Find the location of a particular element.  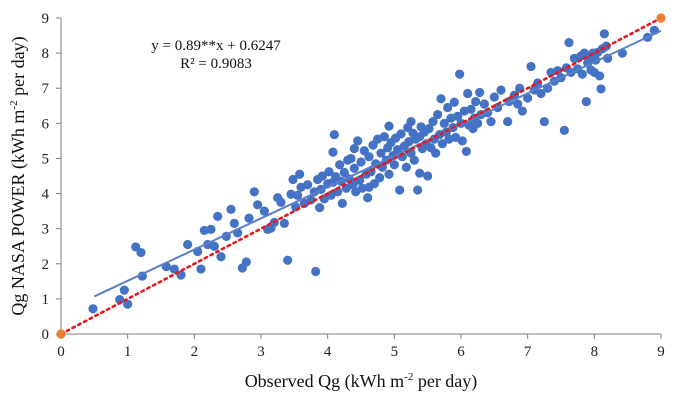

x-axis-title-sup: -2 is located at coordinates (408, 377).